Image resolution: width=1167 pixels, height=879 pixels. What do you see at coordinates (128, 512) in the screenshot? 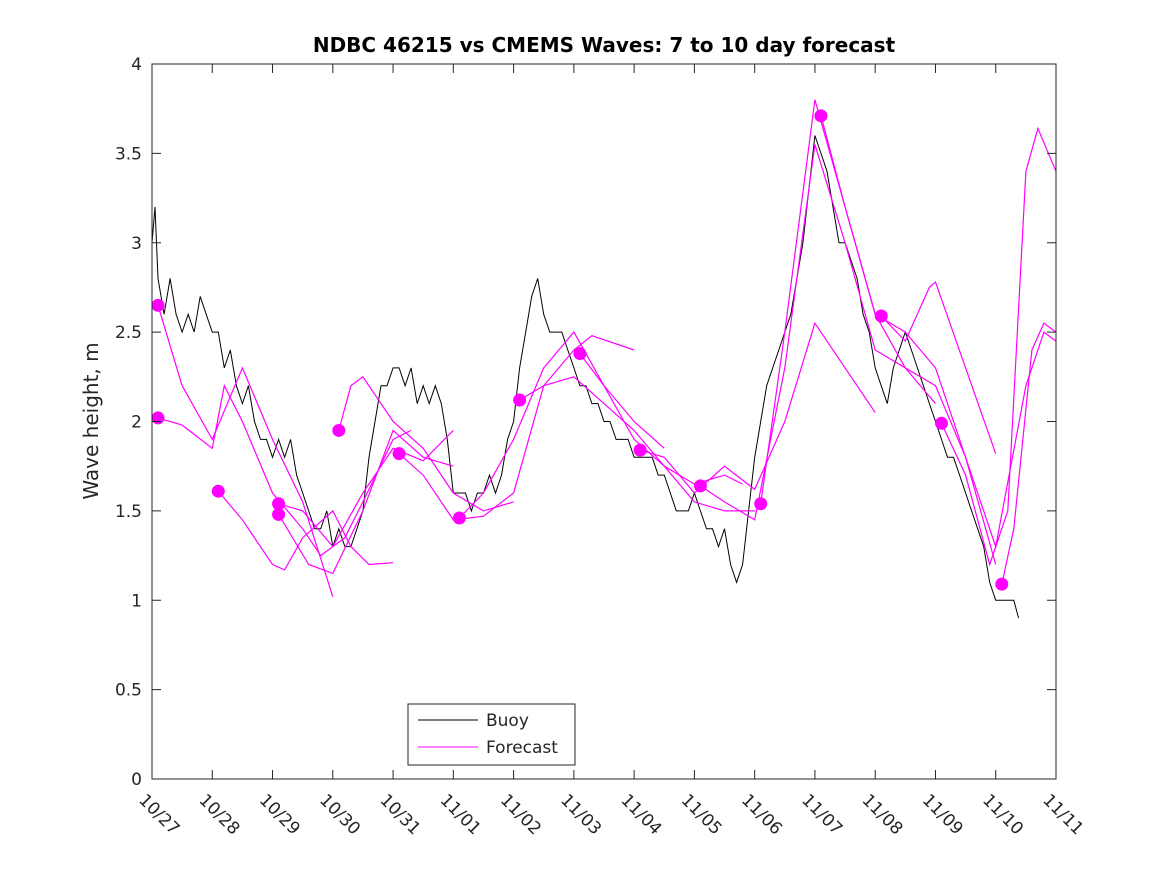
I see `y-tick-label: 1.5` at bounding box center [128, 512].